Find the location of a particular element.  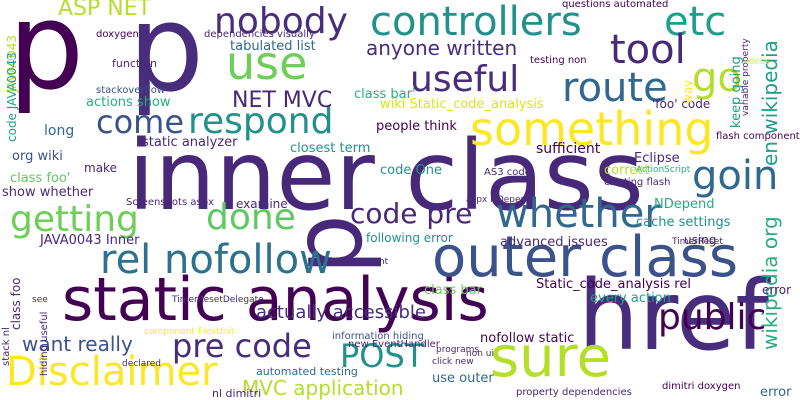

word-p-large-2: p is located at coordinates (166, 59).